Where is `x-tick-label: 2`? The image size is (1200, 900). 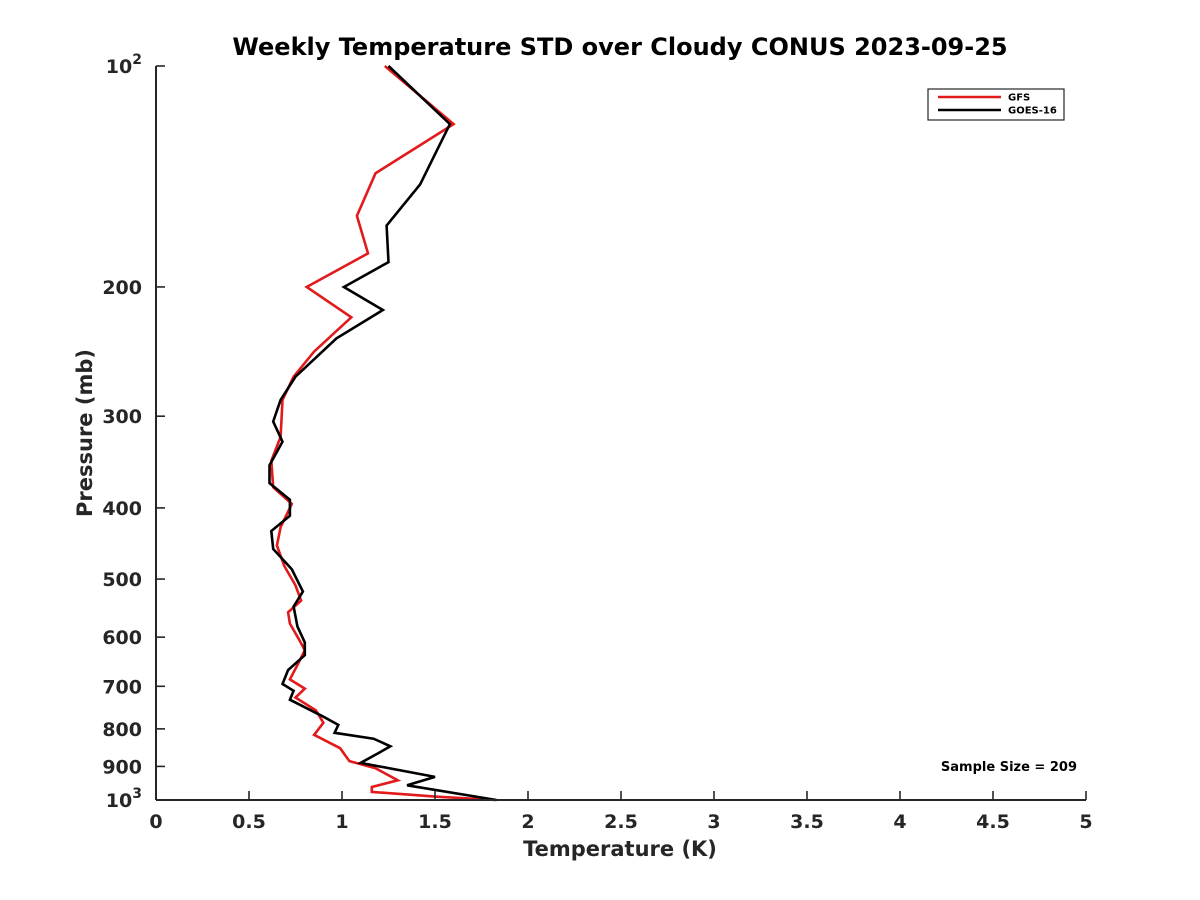 x-tick-label: 2 is located at coordinates (527, 822).